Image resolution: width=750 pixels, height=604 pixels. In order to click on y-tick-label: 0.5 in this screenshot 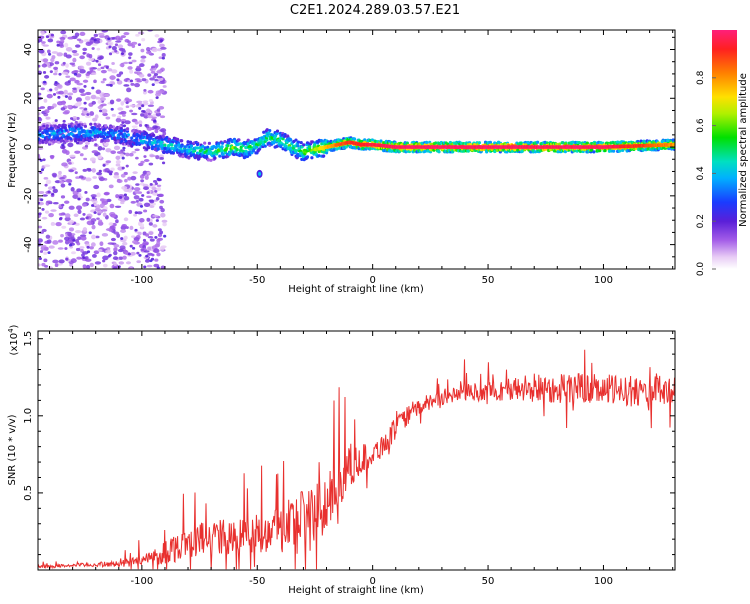, I will do `click(28, 493)`.